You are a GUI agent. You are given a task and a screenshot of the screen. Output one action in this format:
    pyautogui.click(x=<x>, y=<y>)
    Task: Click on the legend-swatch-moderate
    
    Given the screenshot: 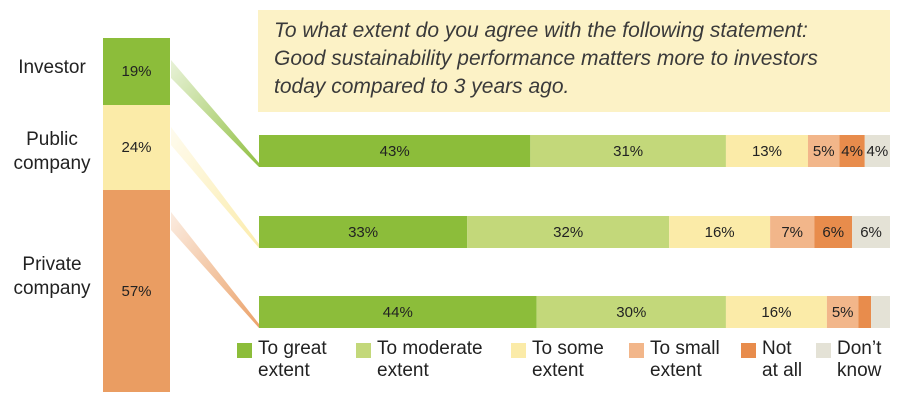 What is the action you would take?
    pyautogui.click(x=363, y=350)
    